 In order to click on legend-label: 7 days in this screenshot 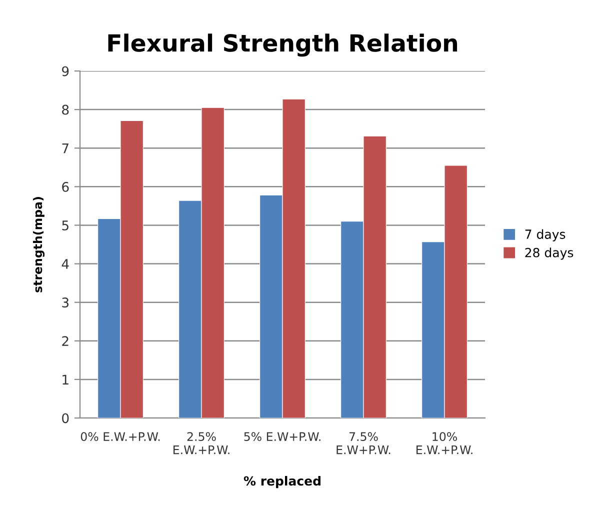, I will do `click(545, 235)`.